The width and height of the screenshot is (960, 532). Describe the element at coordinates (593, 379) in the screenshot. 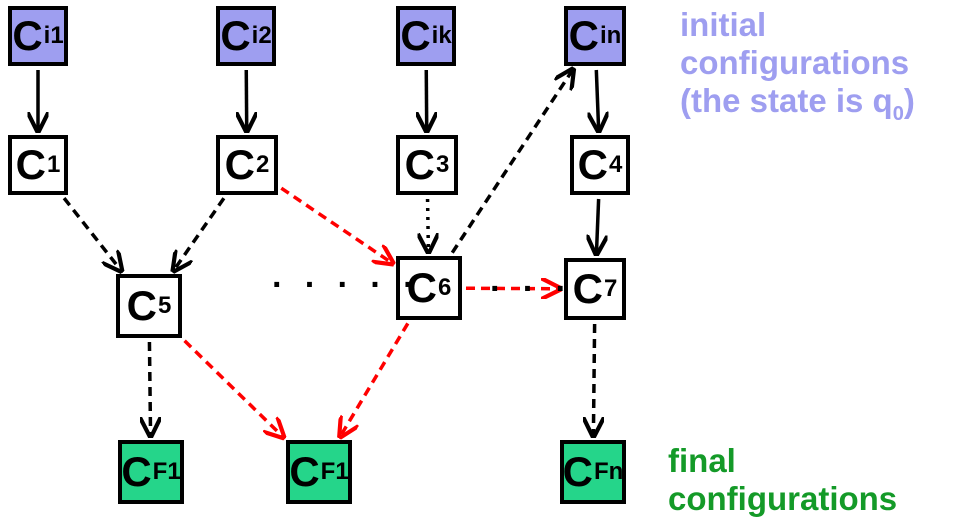

I see `edge-c7-to-cfn` at that location.